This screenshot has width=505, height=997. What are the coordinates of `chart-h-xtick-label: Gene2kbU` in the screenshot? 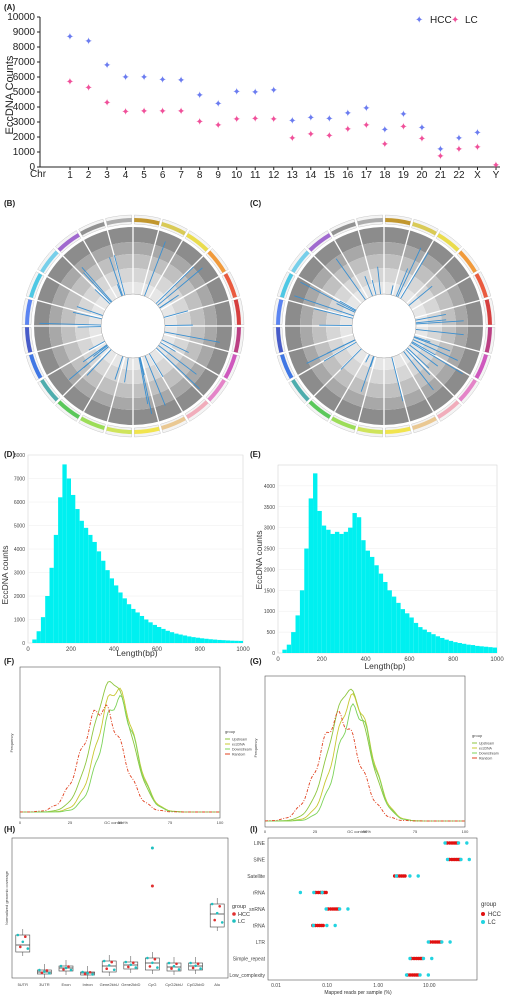 It's located at (109, 984).